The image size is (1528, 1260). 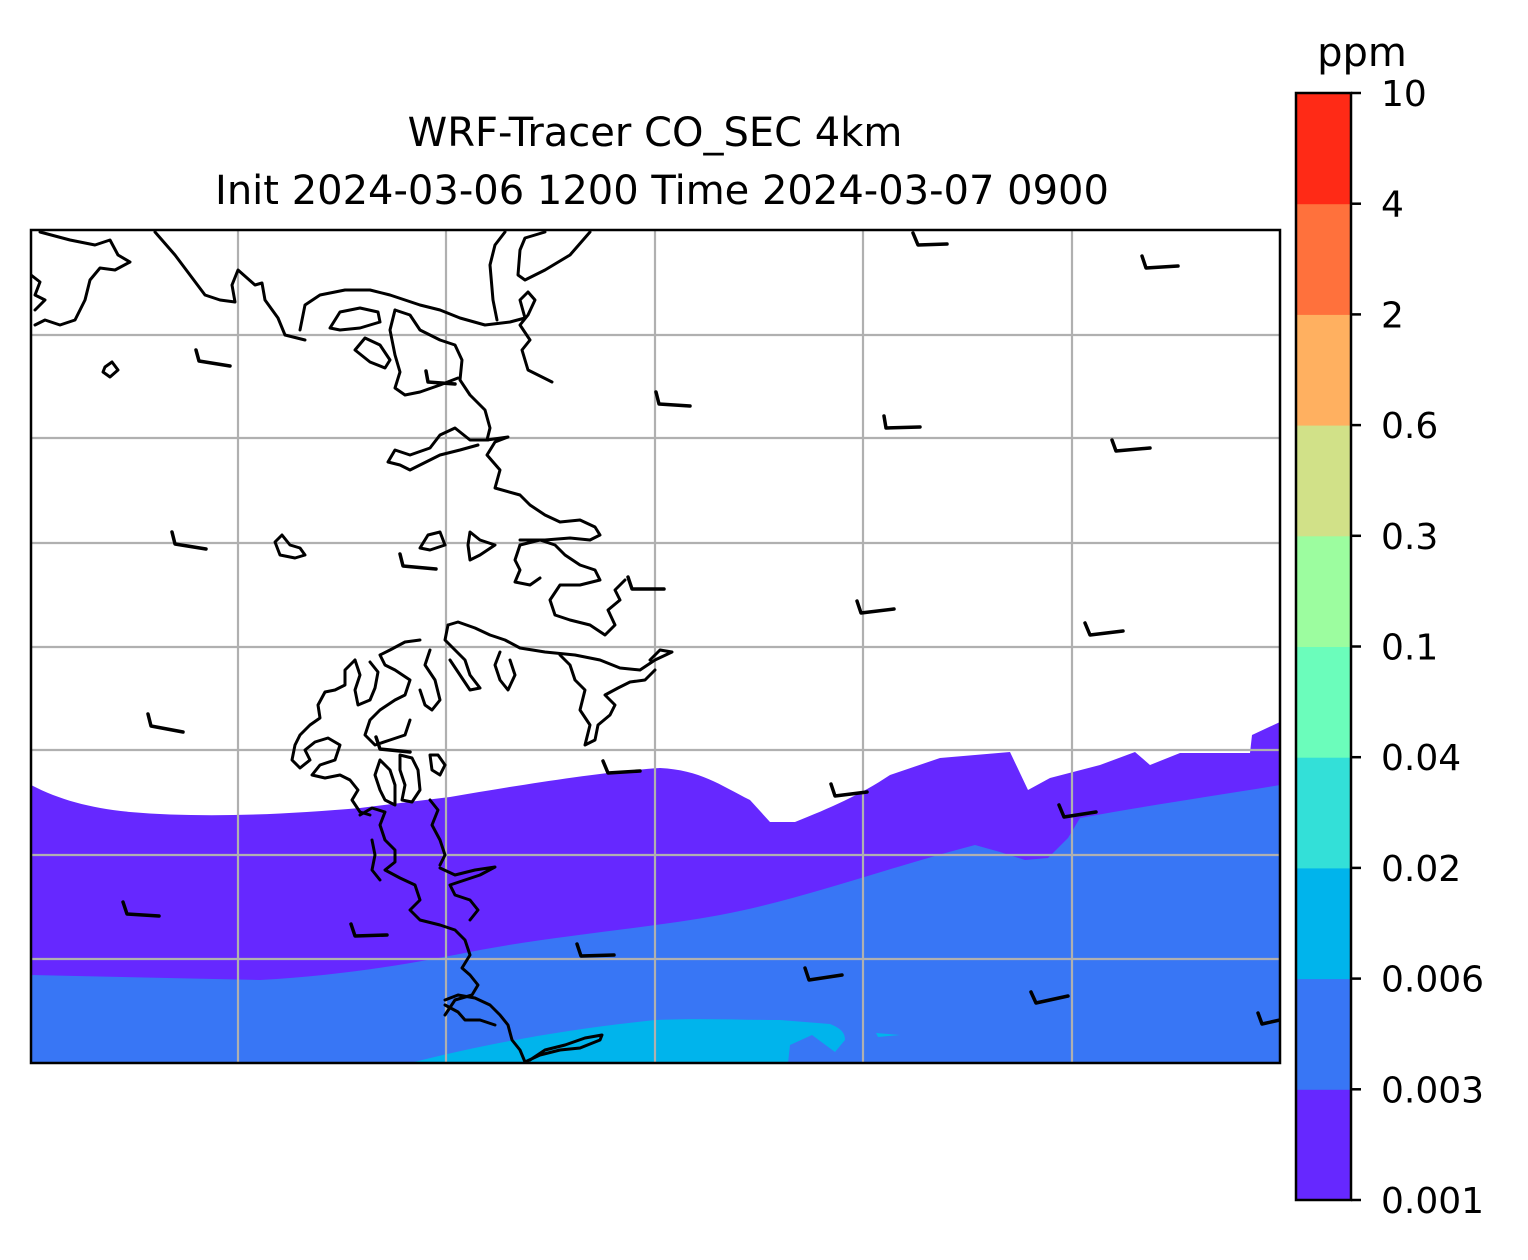 I want to click on colorbar-tick-label: 2, so click(x=1392, y=315).